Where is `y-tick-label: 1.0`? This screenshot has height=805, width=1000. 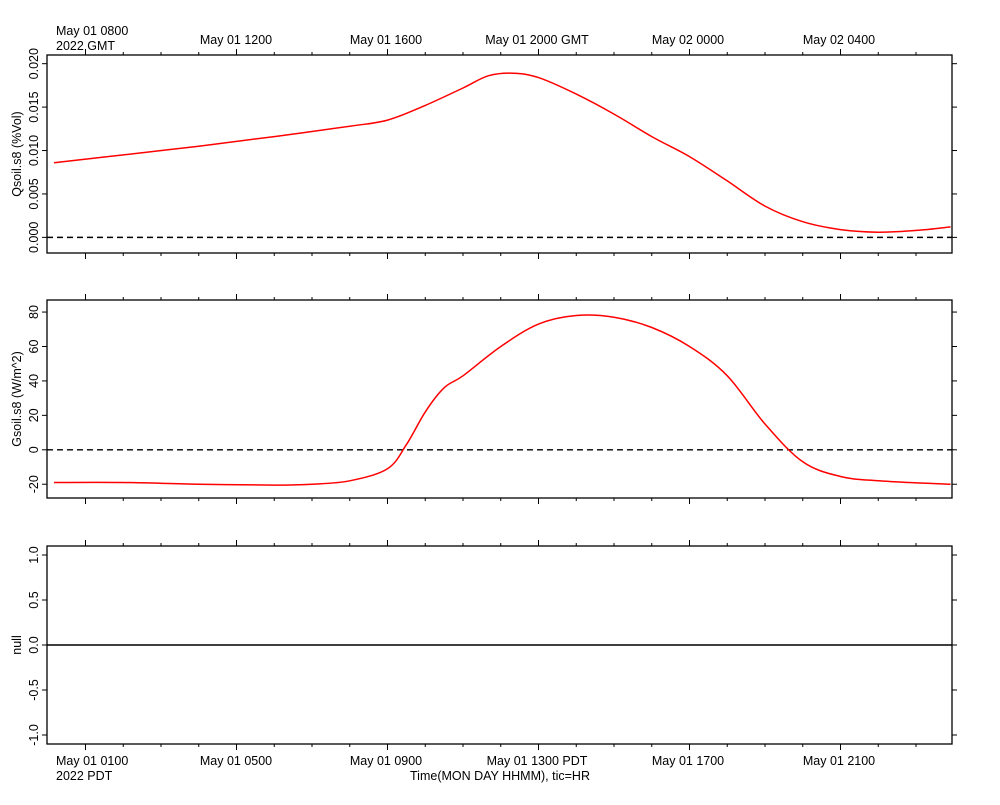
y-tick-label: 1.0 is located at coordinates (34, 554).